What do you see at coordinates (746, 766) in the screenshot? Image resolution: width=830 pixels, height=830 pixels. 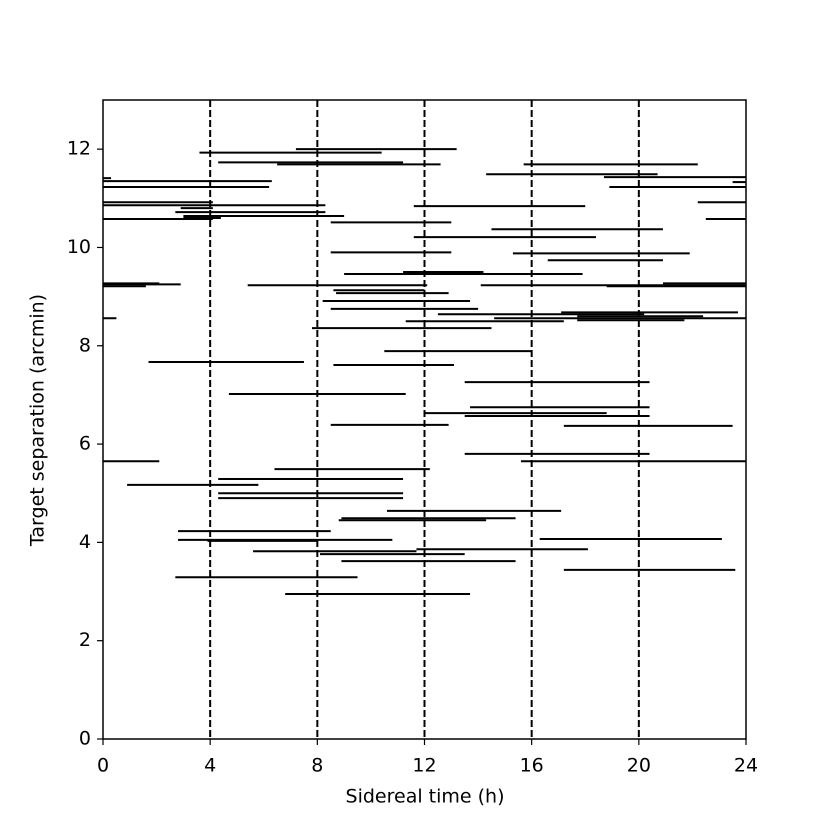 I see `x-tick-label: 24` at bounding box center [746, 766].